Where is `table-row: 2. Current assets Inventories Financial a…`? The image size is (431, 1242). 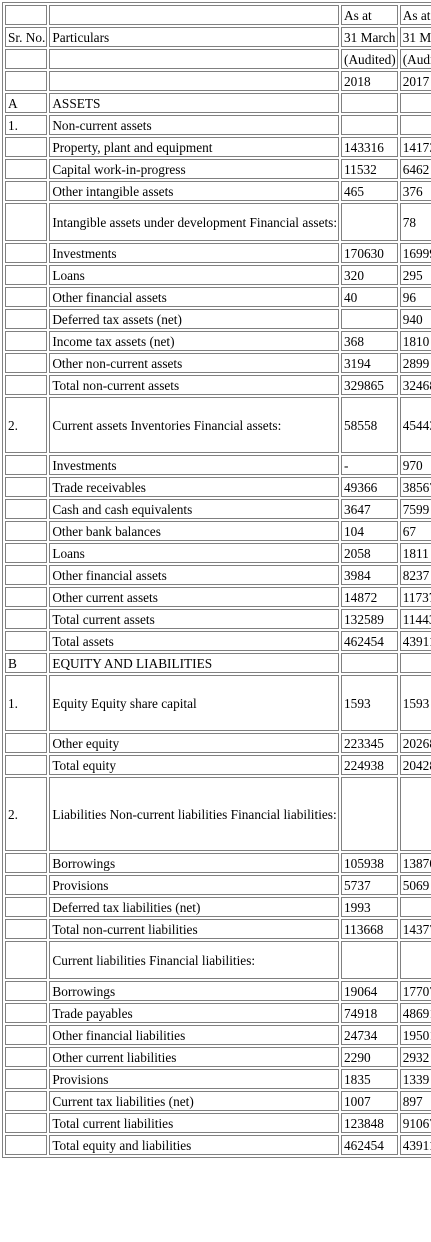
table-row: 2. Current assets Inventories Financial a… is located at coordinates (218, 425).